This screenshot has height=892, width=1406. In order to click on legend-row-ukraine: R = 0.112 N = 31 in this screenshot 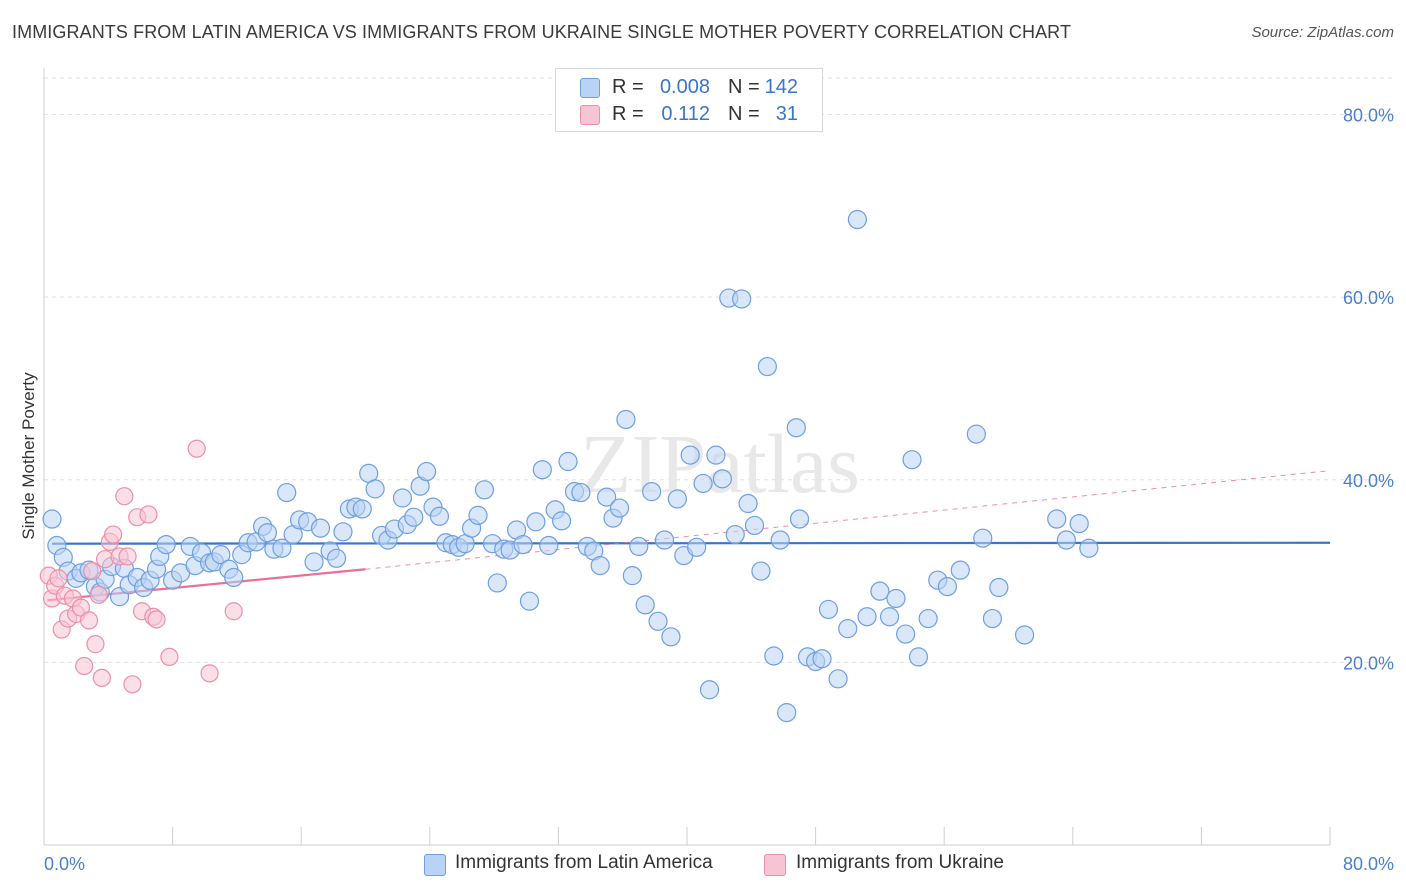, I will do `click(689, 115)`.